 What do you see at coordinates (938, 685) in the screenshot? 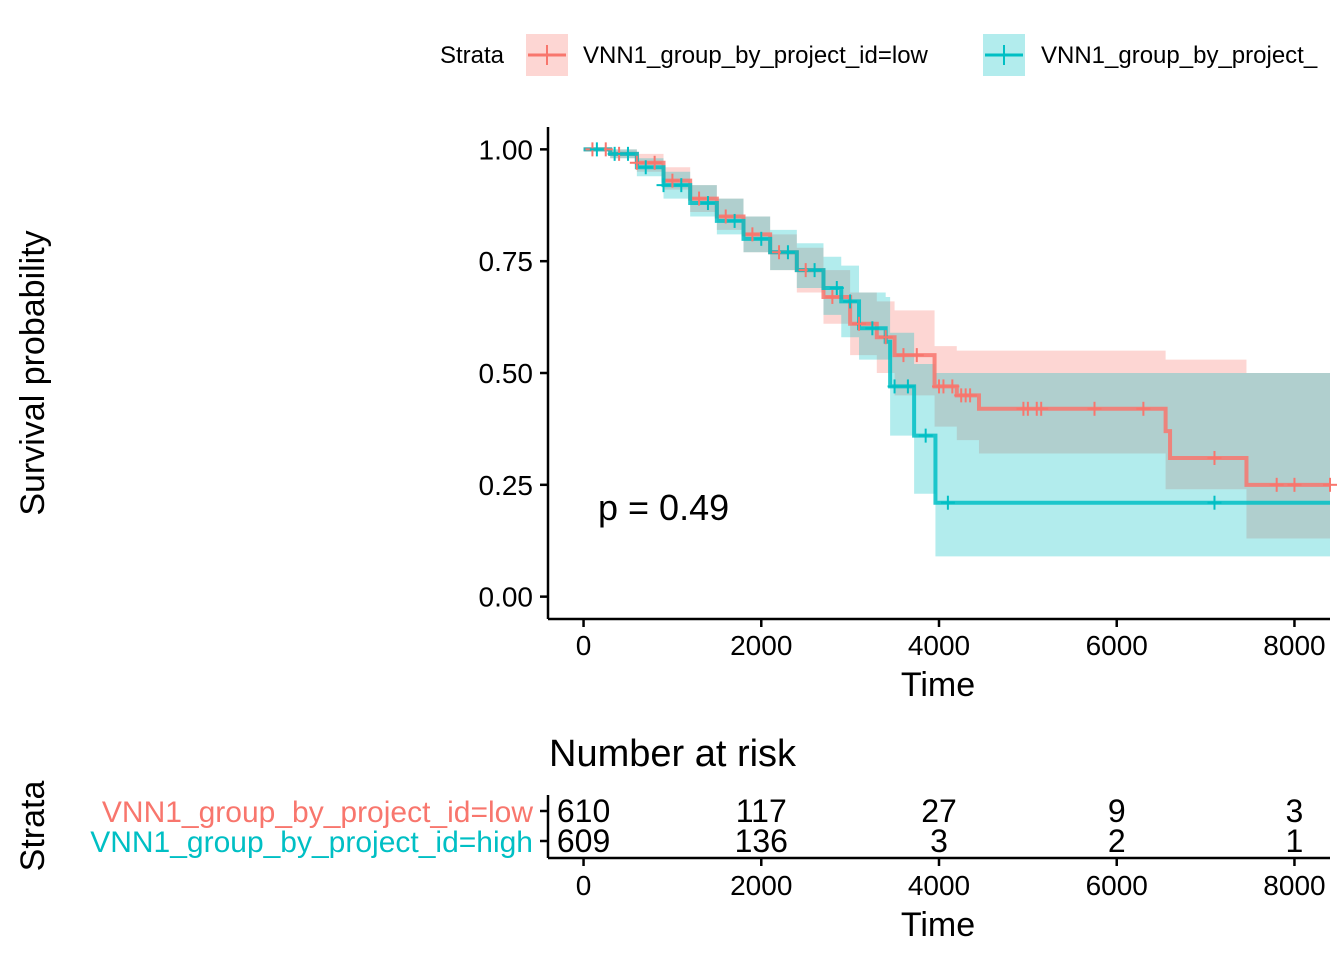
I see `x-axis-label: Time` at bounding box center [938, 685].